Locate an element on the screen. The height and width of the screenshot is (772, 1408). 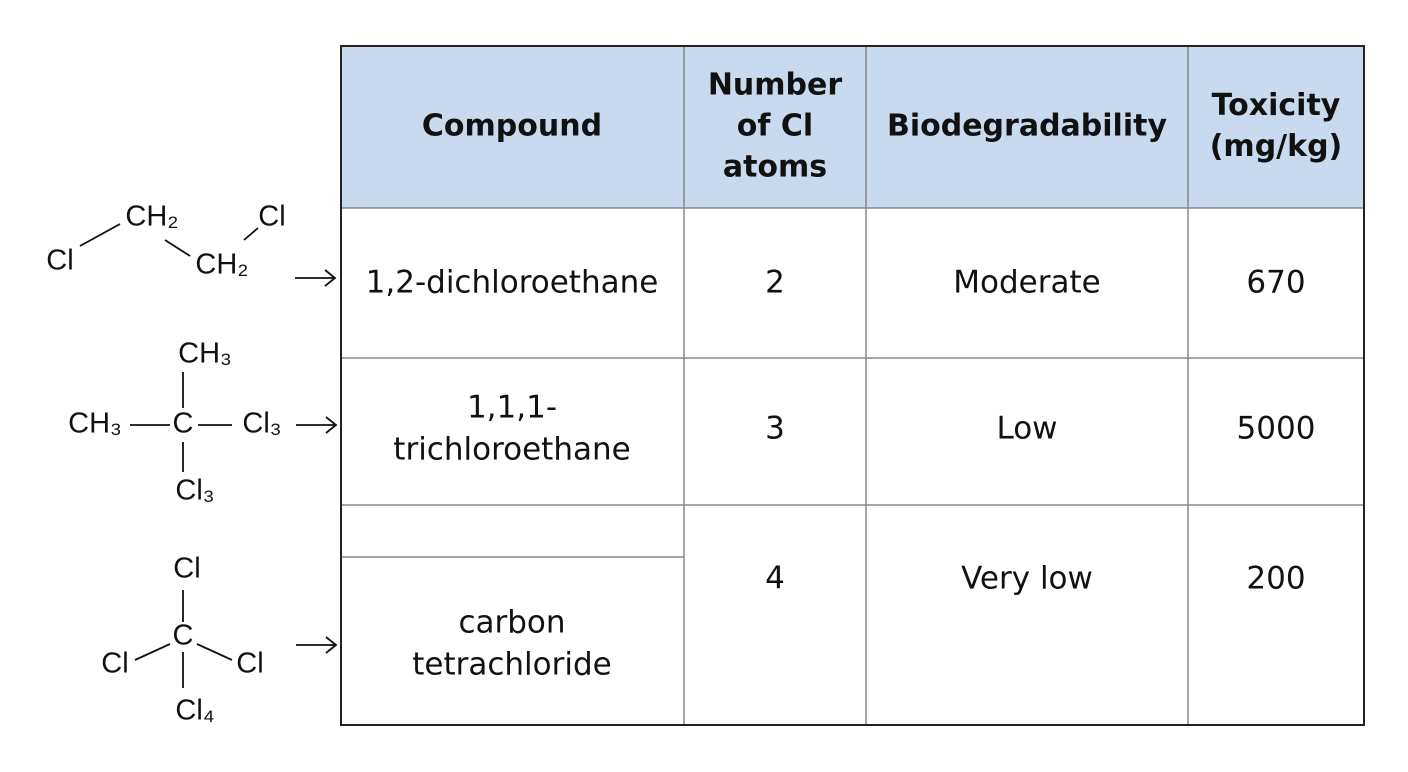
table-cell: 3 is located at coordinates (775, 429).